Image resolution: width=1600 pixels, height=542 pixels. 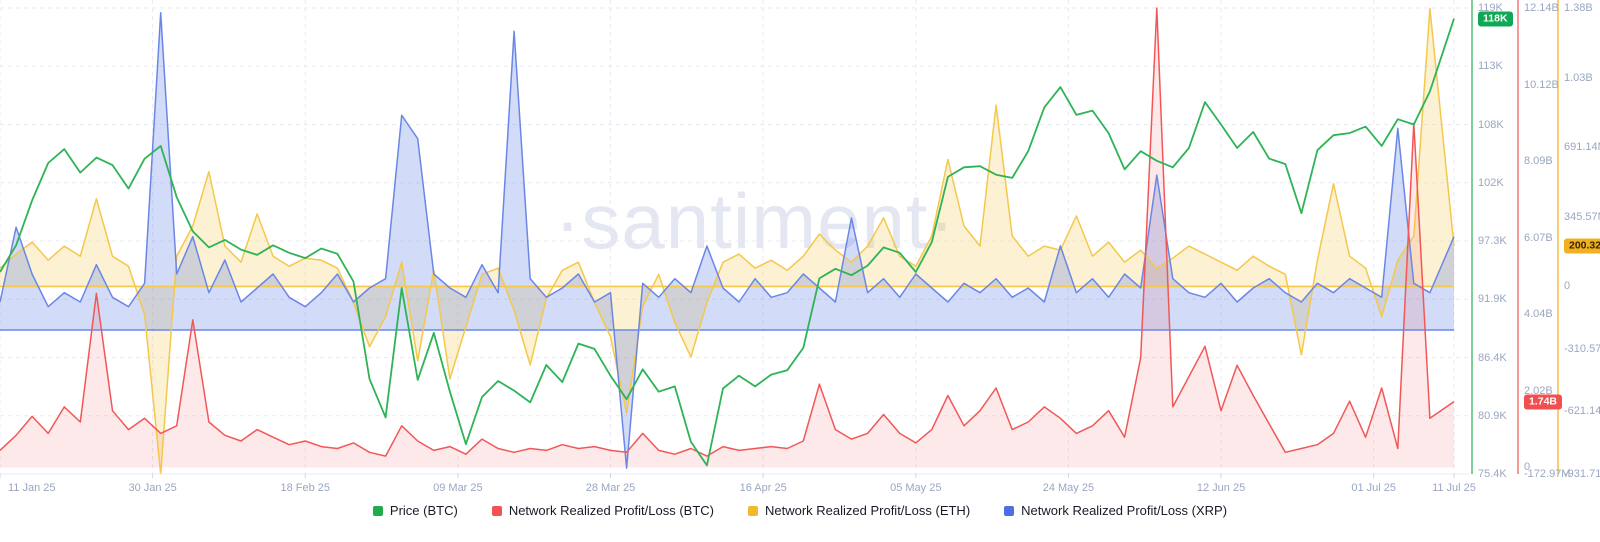 What do you see at coordinates (377, 510) in the screenshot?
I see `price-btc-swatch-icon` at bounding box center [377, 510].